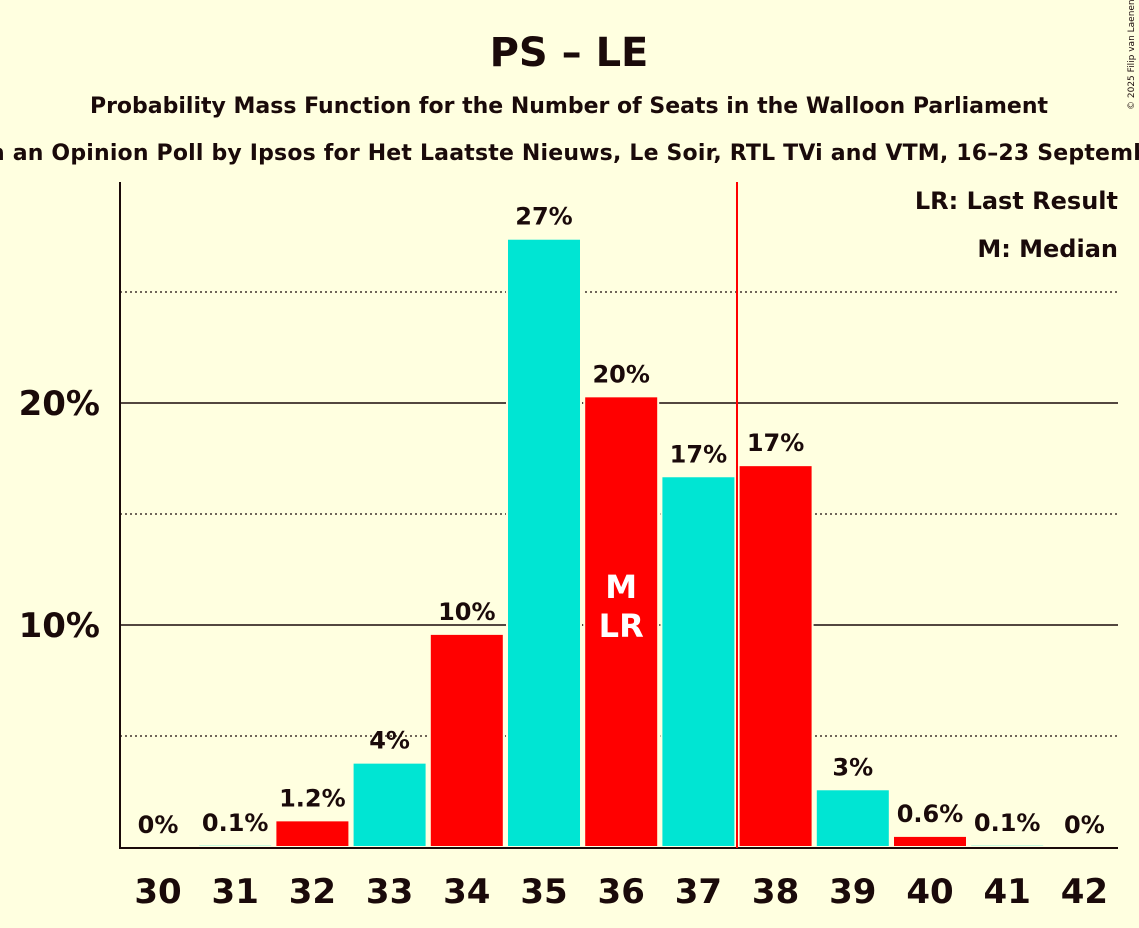 This screenshot has height=928, width=1139. What do you see at coordinates (698, 454) in the screenshot?
I see `value-label-37: 17%` at bounding box center [698, 454].